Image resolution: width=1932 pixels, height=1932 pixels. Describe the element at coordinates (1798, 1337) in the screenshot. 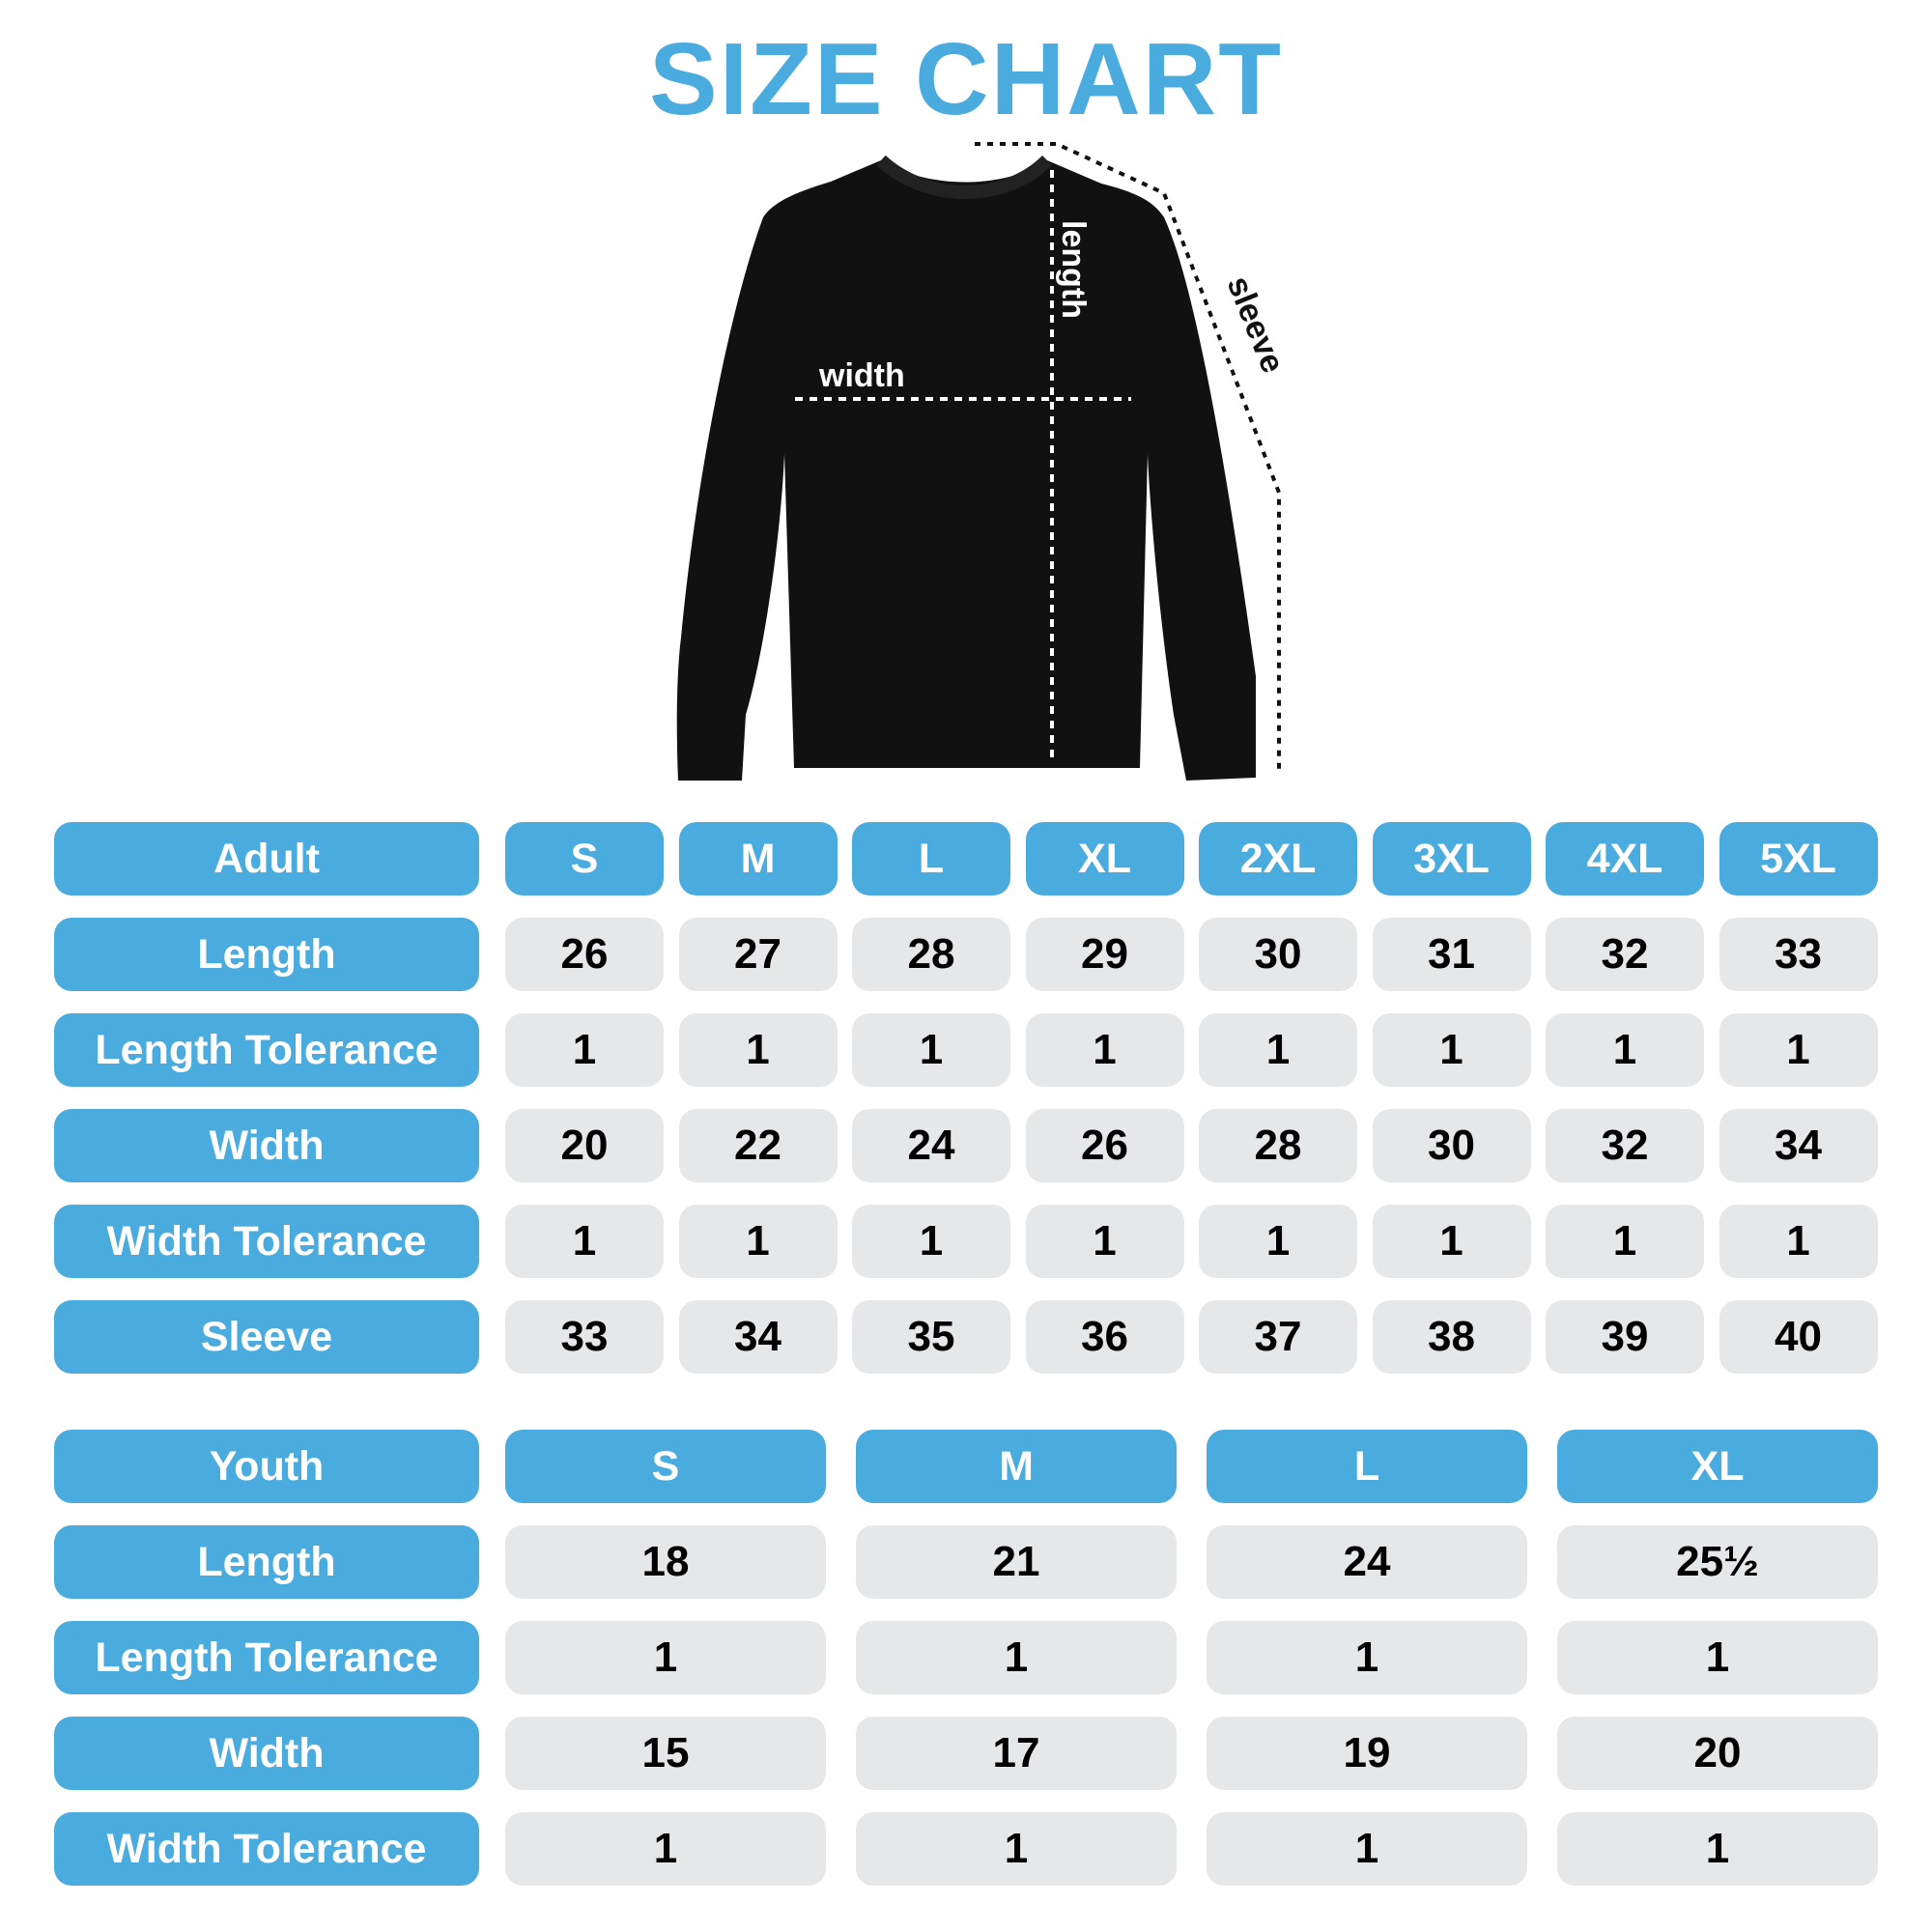

I see `adult-cell: 40` at that location.